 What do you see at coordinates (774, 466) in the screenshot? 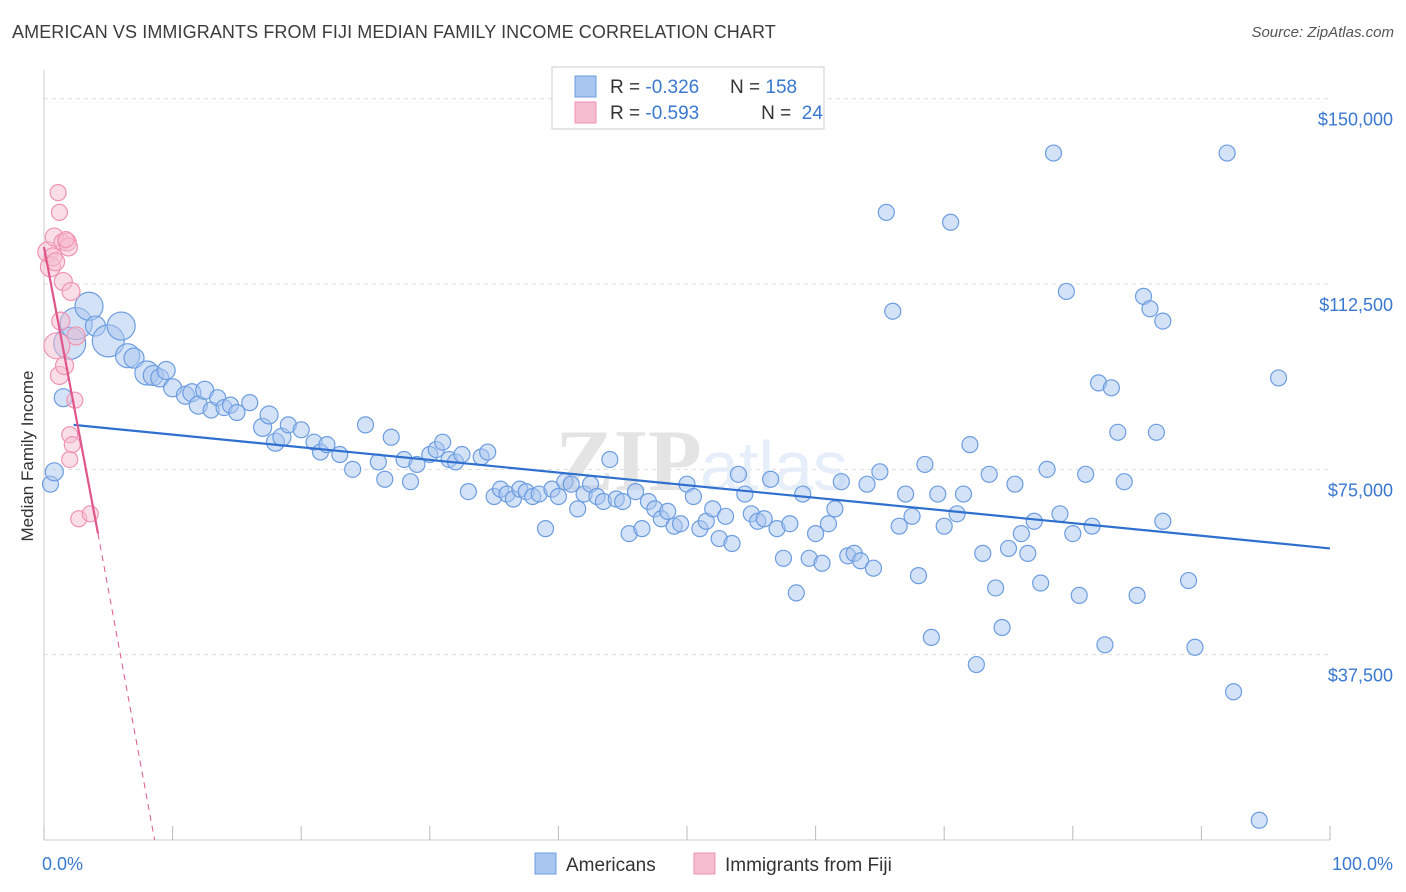
I see `svg-text: atlas` at bounding box center [774, 466].